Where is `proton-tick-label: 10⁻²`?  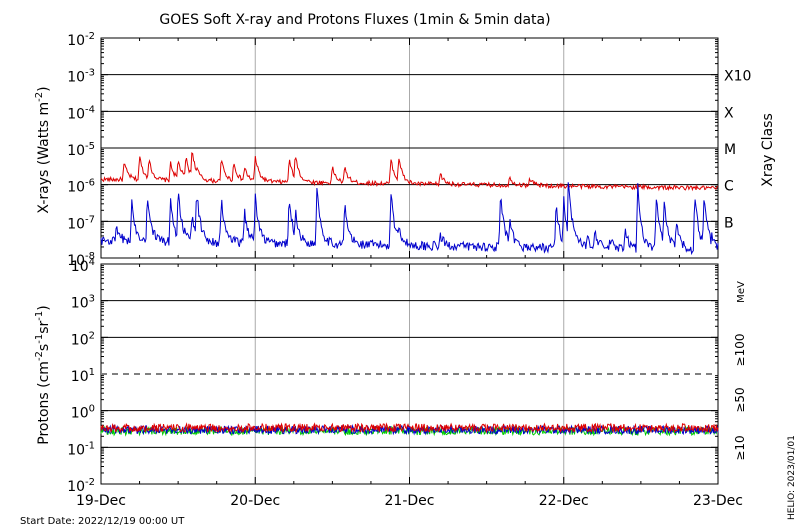 proton-tick-label: 10⁻² is located at coordinates (81, 486).